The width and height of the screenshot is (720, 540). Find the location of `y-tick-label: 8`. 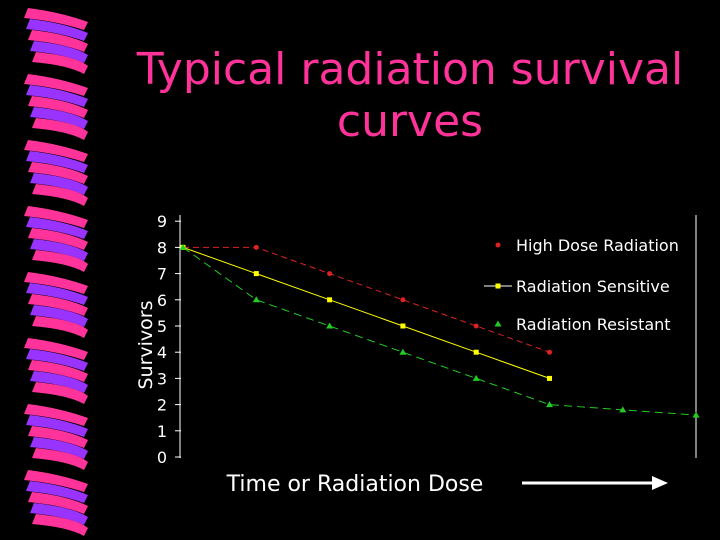

y-tick-label: 8 is located at coordinates (162, 247).